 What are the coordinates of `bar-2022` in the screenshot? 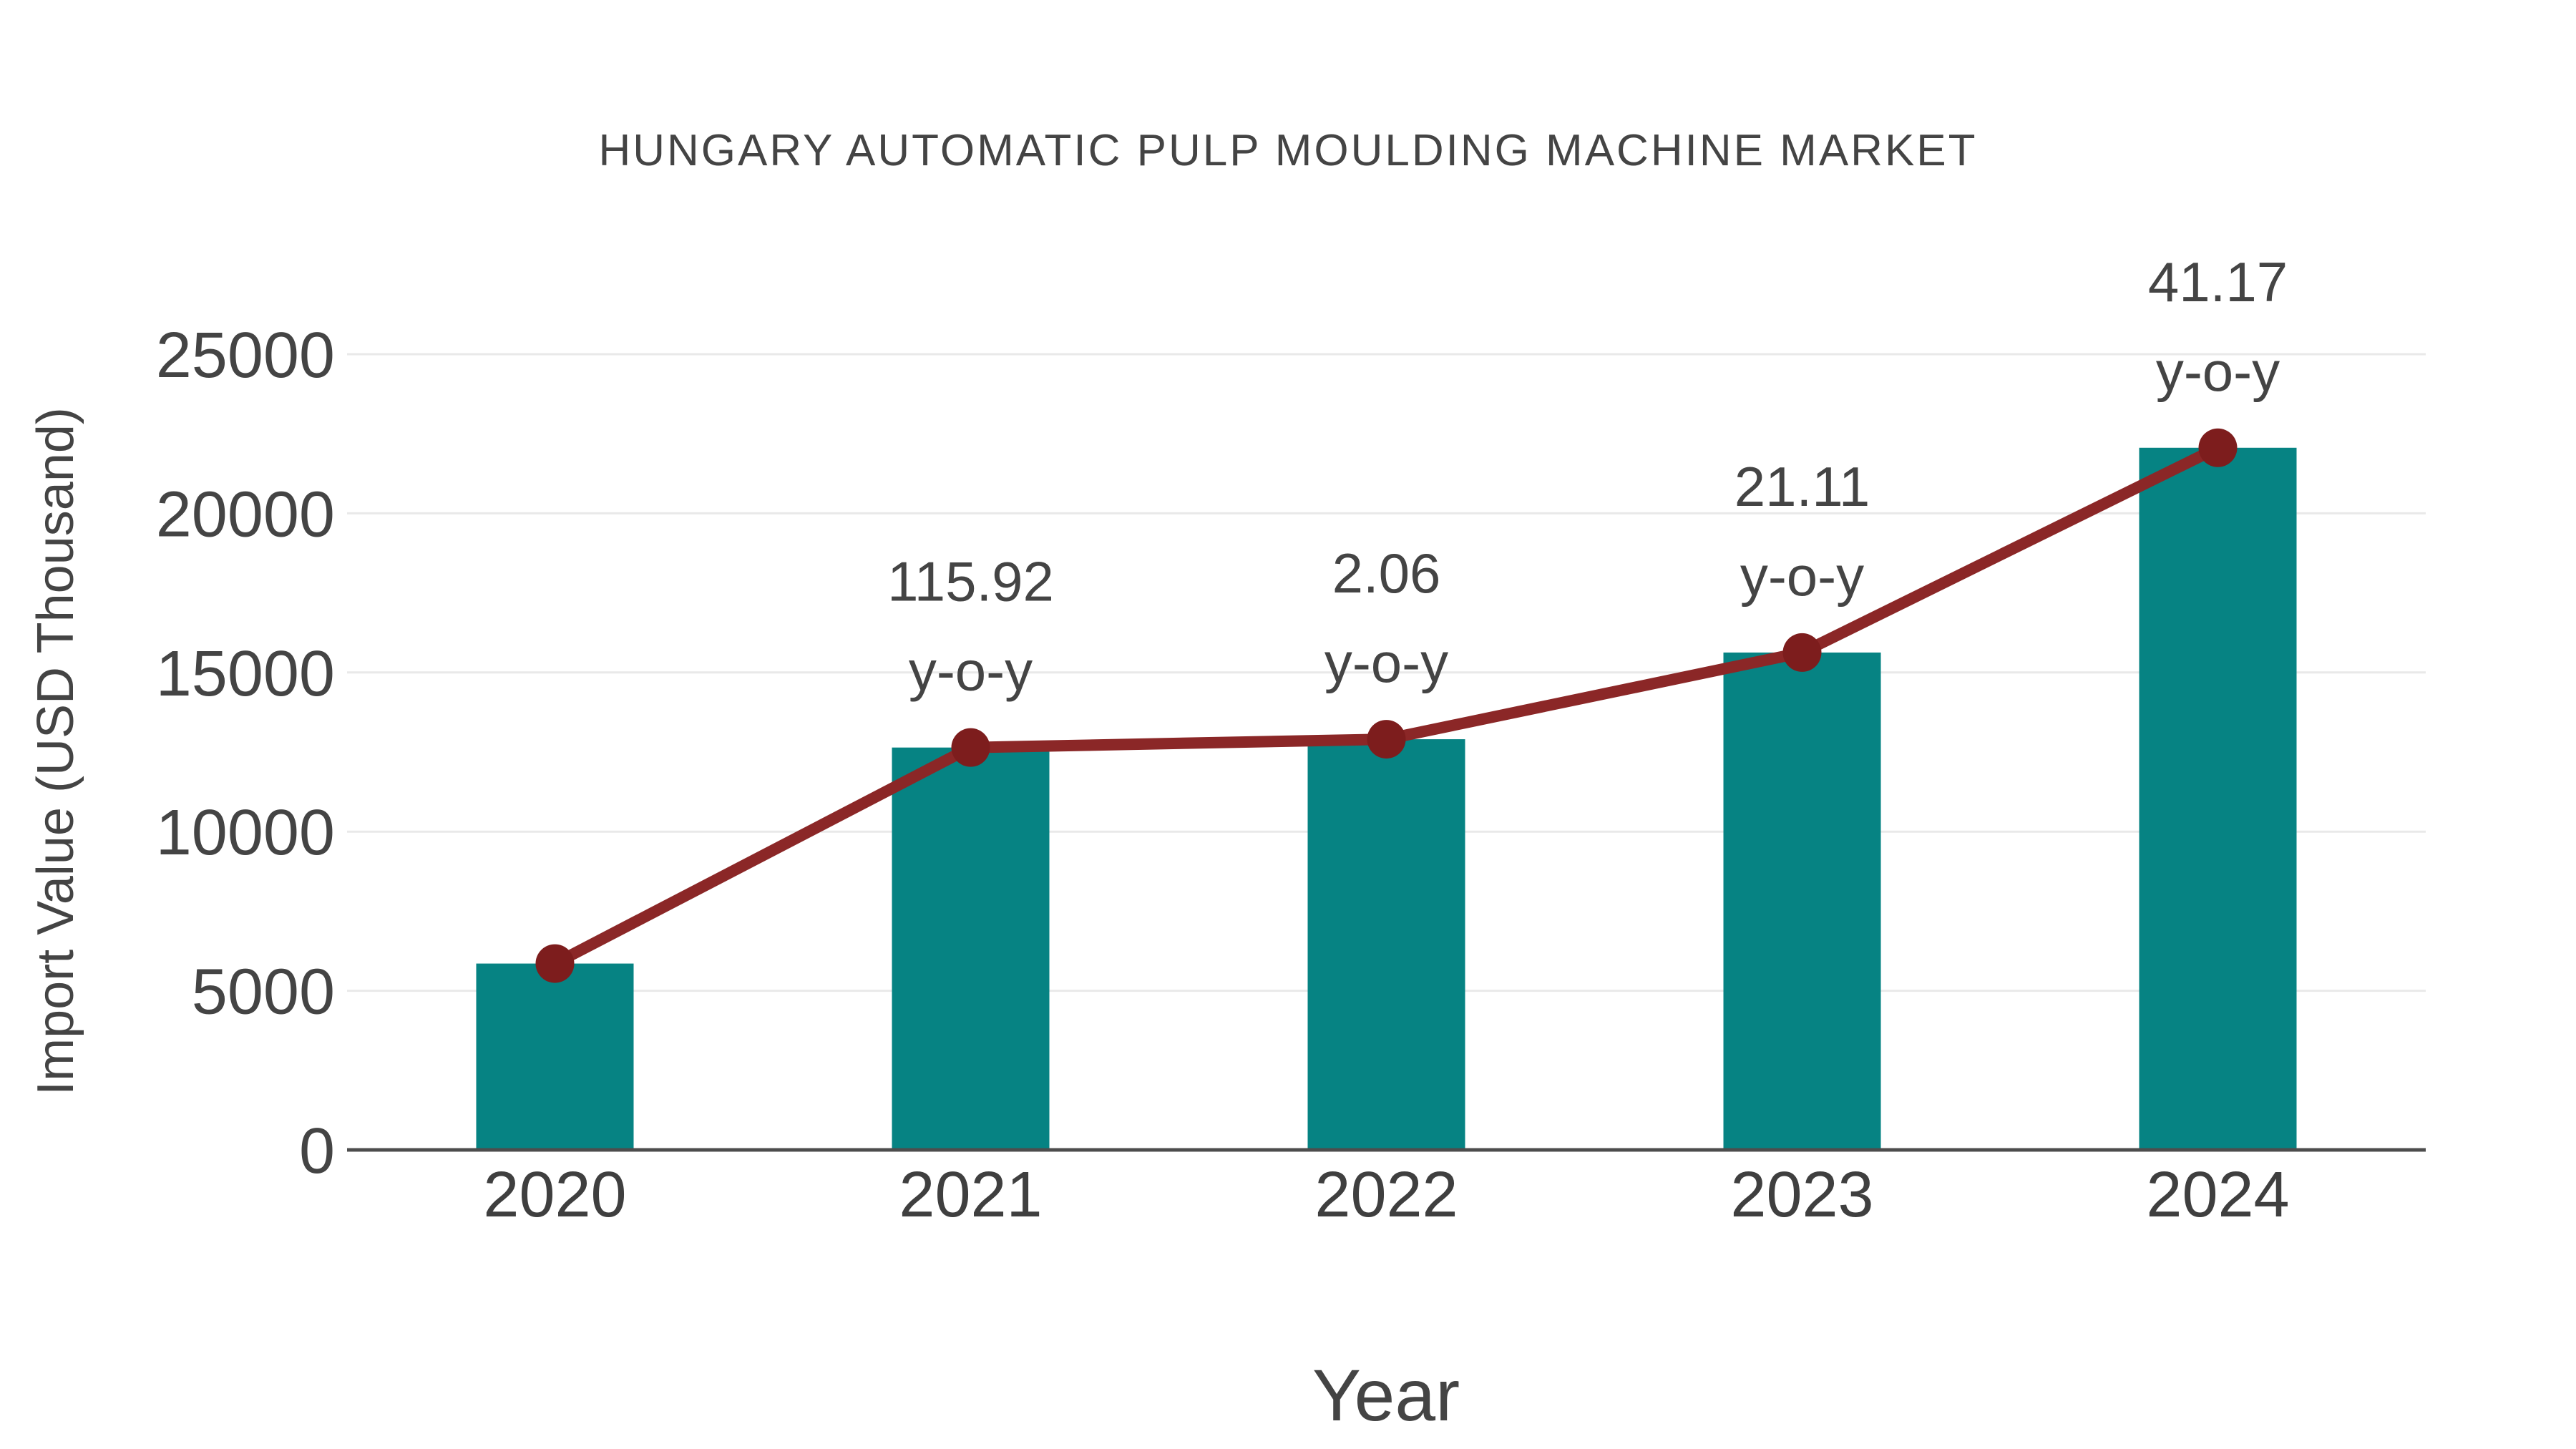 It's located at (1386, 944).